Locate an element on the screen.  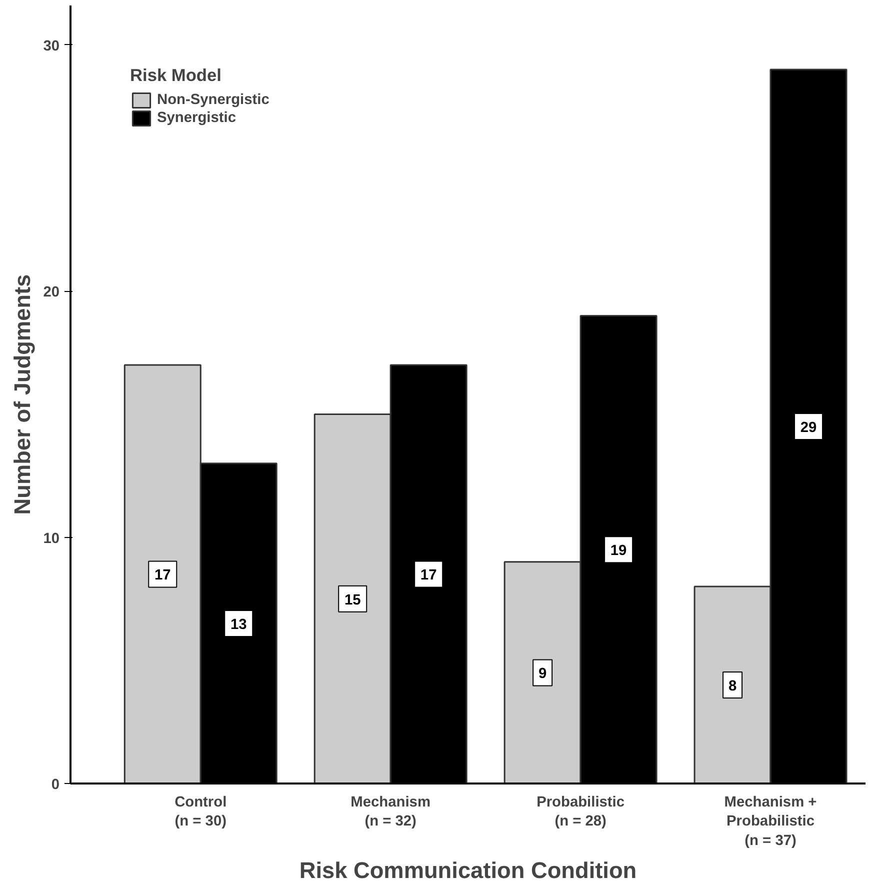
data-label: 29 is located at coordinates (808, 428).